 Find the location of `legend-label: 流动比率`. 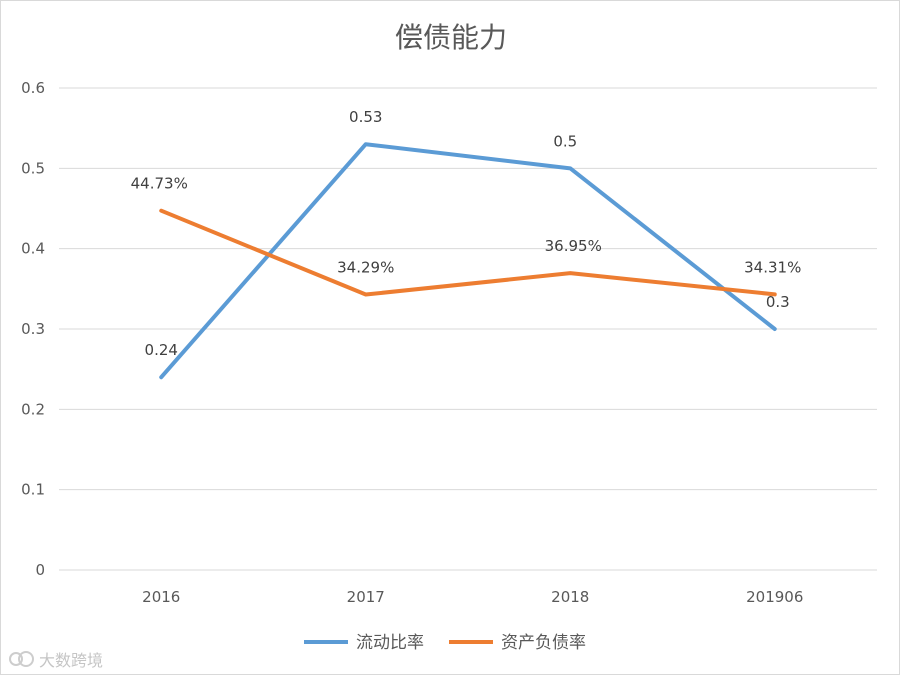

legend-label: 流动比率 is located at coordinates (390, 643).